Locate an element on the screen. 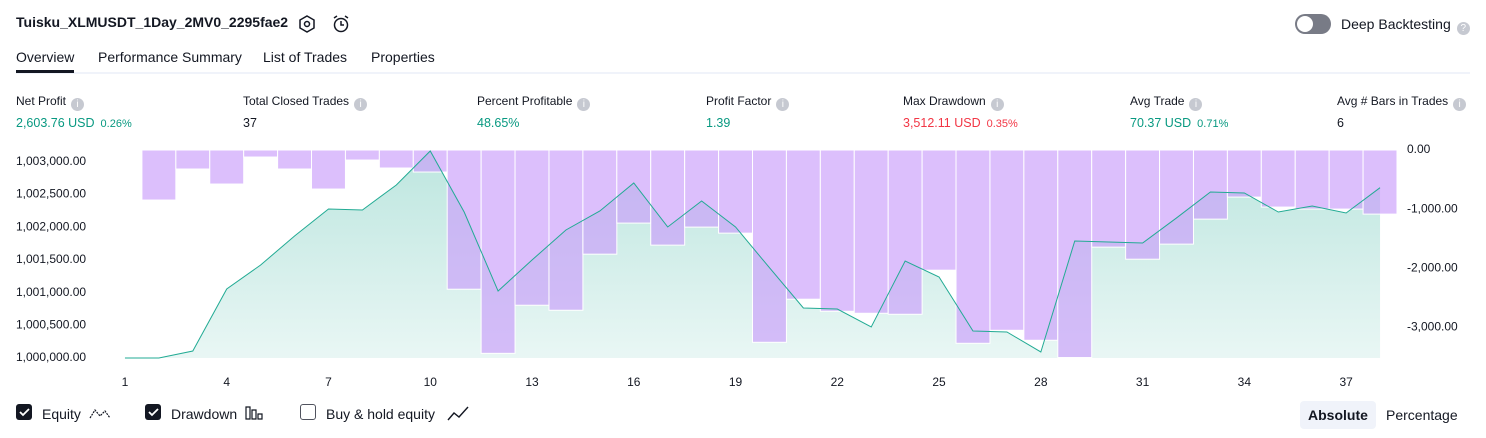 This screenshot has height=438, width=1486. legend-icons is located at coordinates (244, 413).